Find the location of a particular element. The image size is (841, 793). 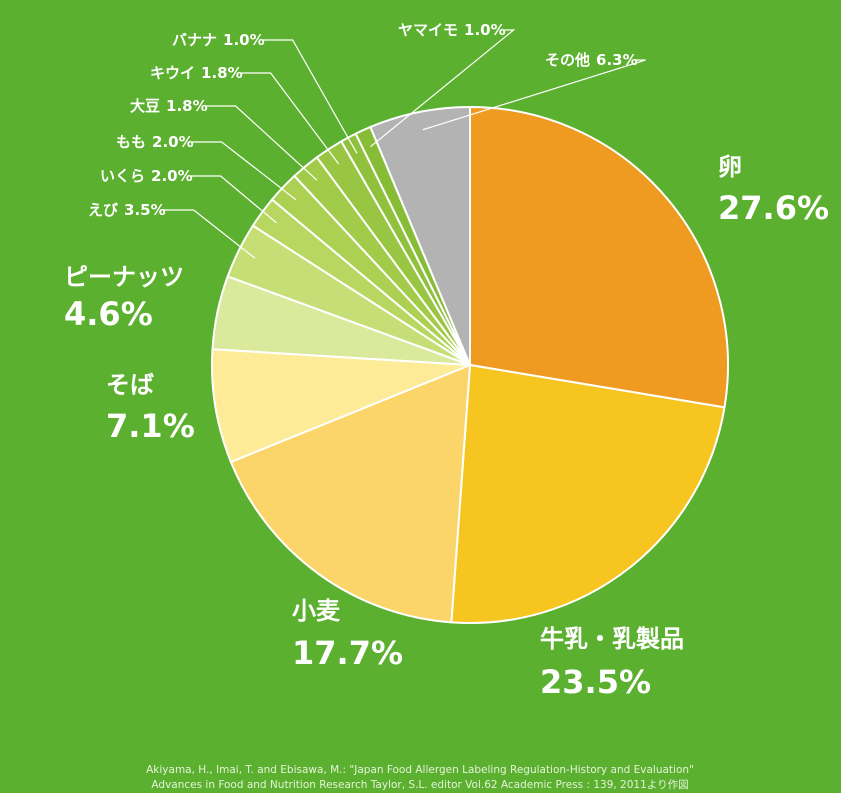

slice-label: ピーナッツ is located at coordinates (124, 277).